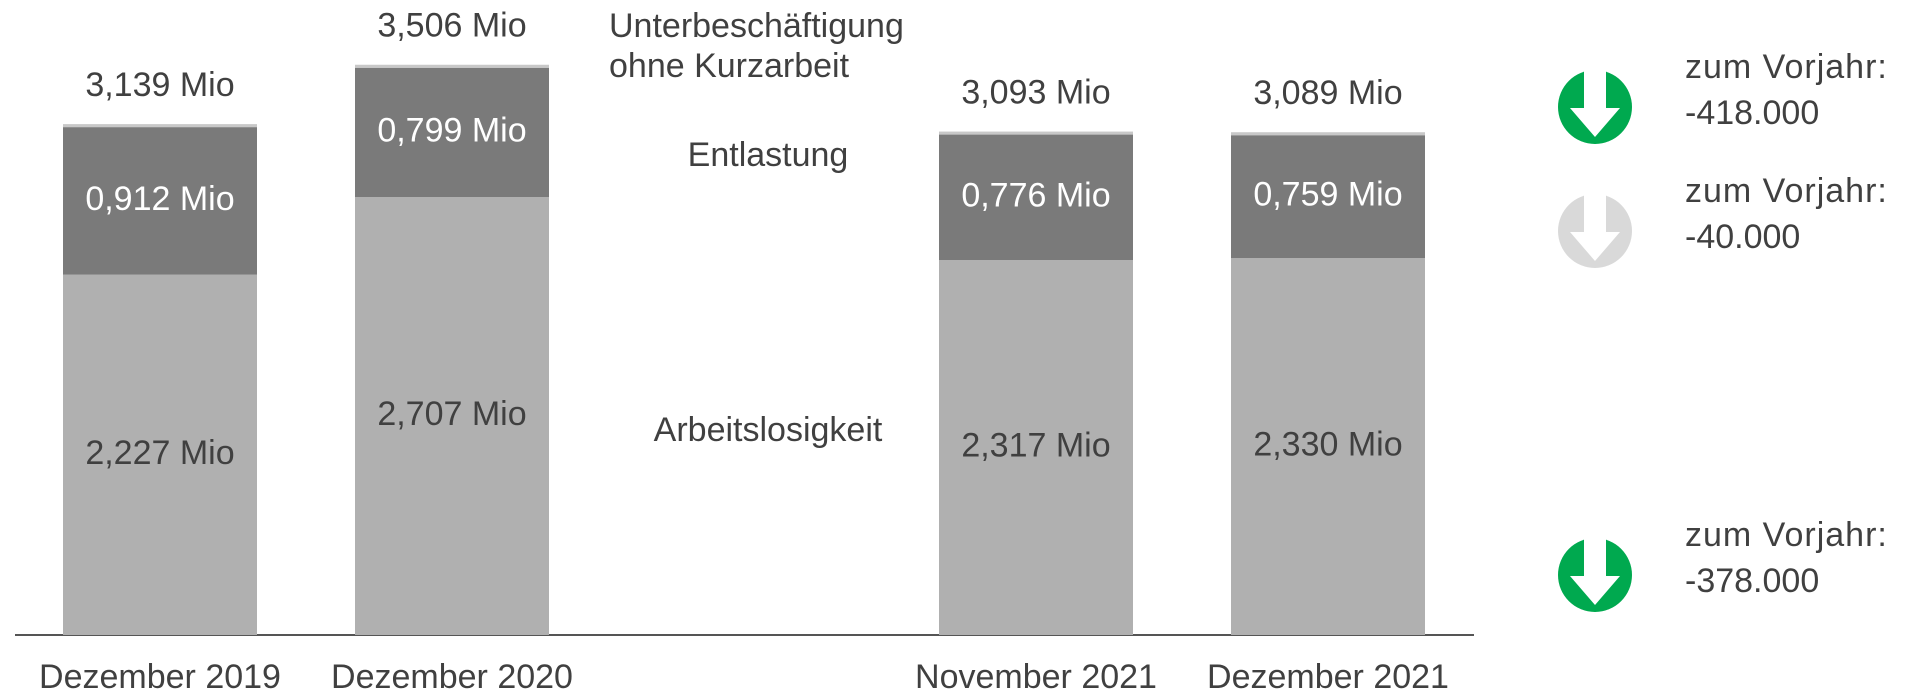  I want to click on x-tick-label: Dezember 2020, so click(452, 676).